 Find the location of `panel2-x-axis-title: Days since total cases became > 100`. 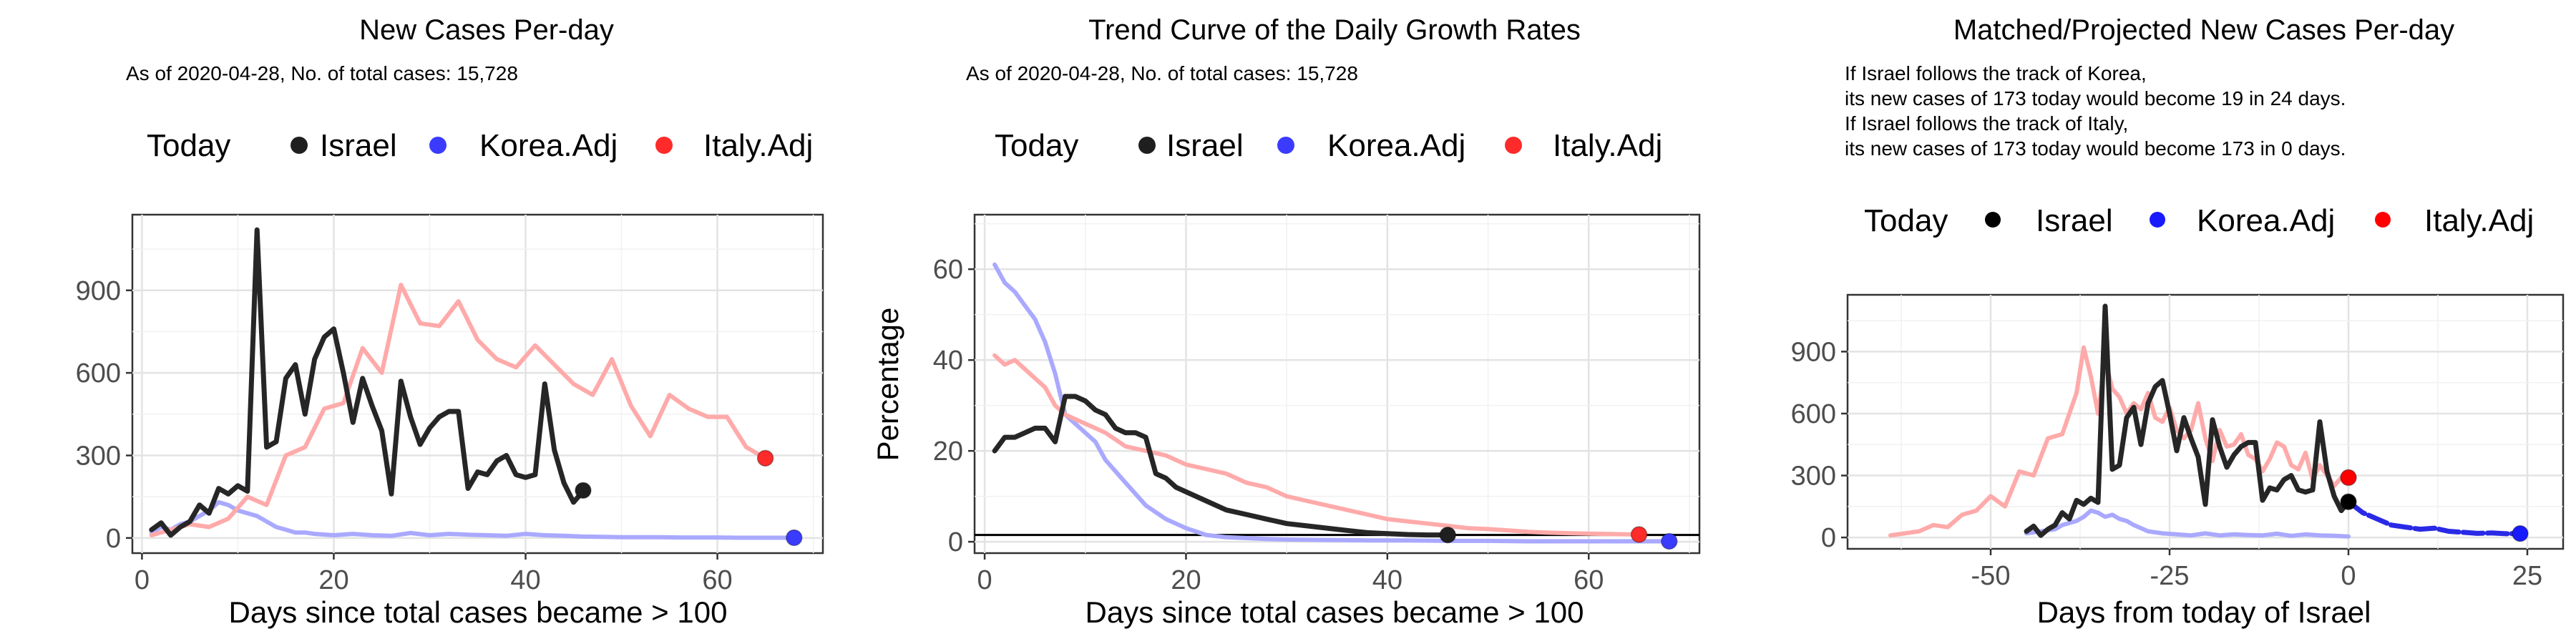

panel2-x-axis-title: Days since total cases became > 100 is located at coordinates (1334, 612).